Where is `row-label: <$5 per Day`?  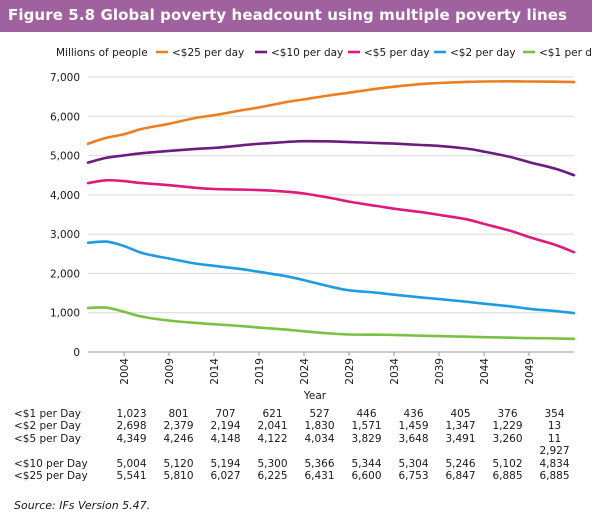
row-label: <$5 per Day is located at coordinates (48, 438).